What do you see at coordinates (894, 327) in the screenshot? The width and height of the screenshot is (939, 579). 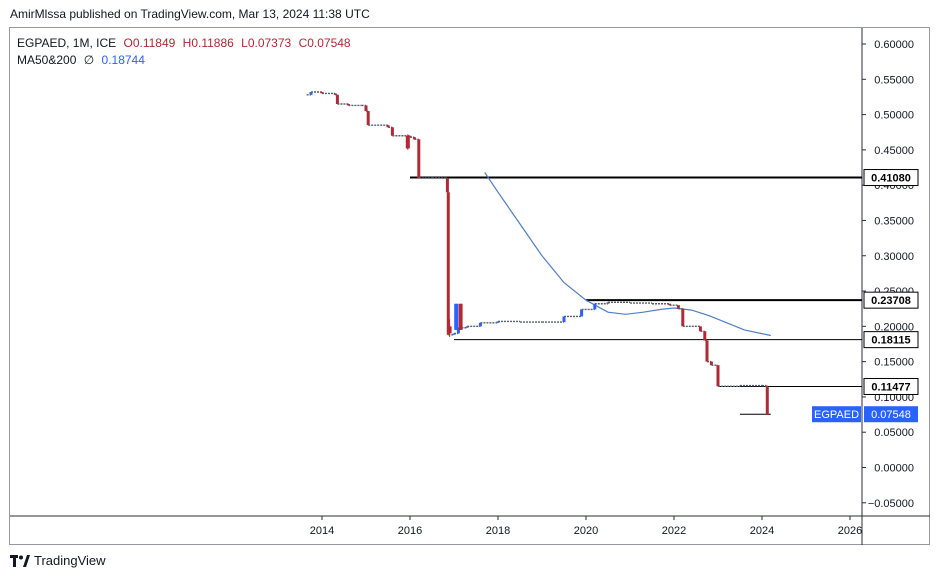 I see `y-tick-label: 0.20000` at bounding box center [894, 327].